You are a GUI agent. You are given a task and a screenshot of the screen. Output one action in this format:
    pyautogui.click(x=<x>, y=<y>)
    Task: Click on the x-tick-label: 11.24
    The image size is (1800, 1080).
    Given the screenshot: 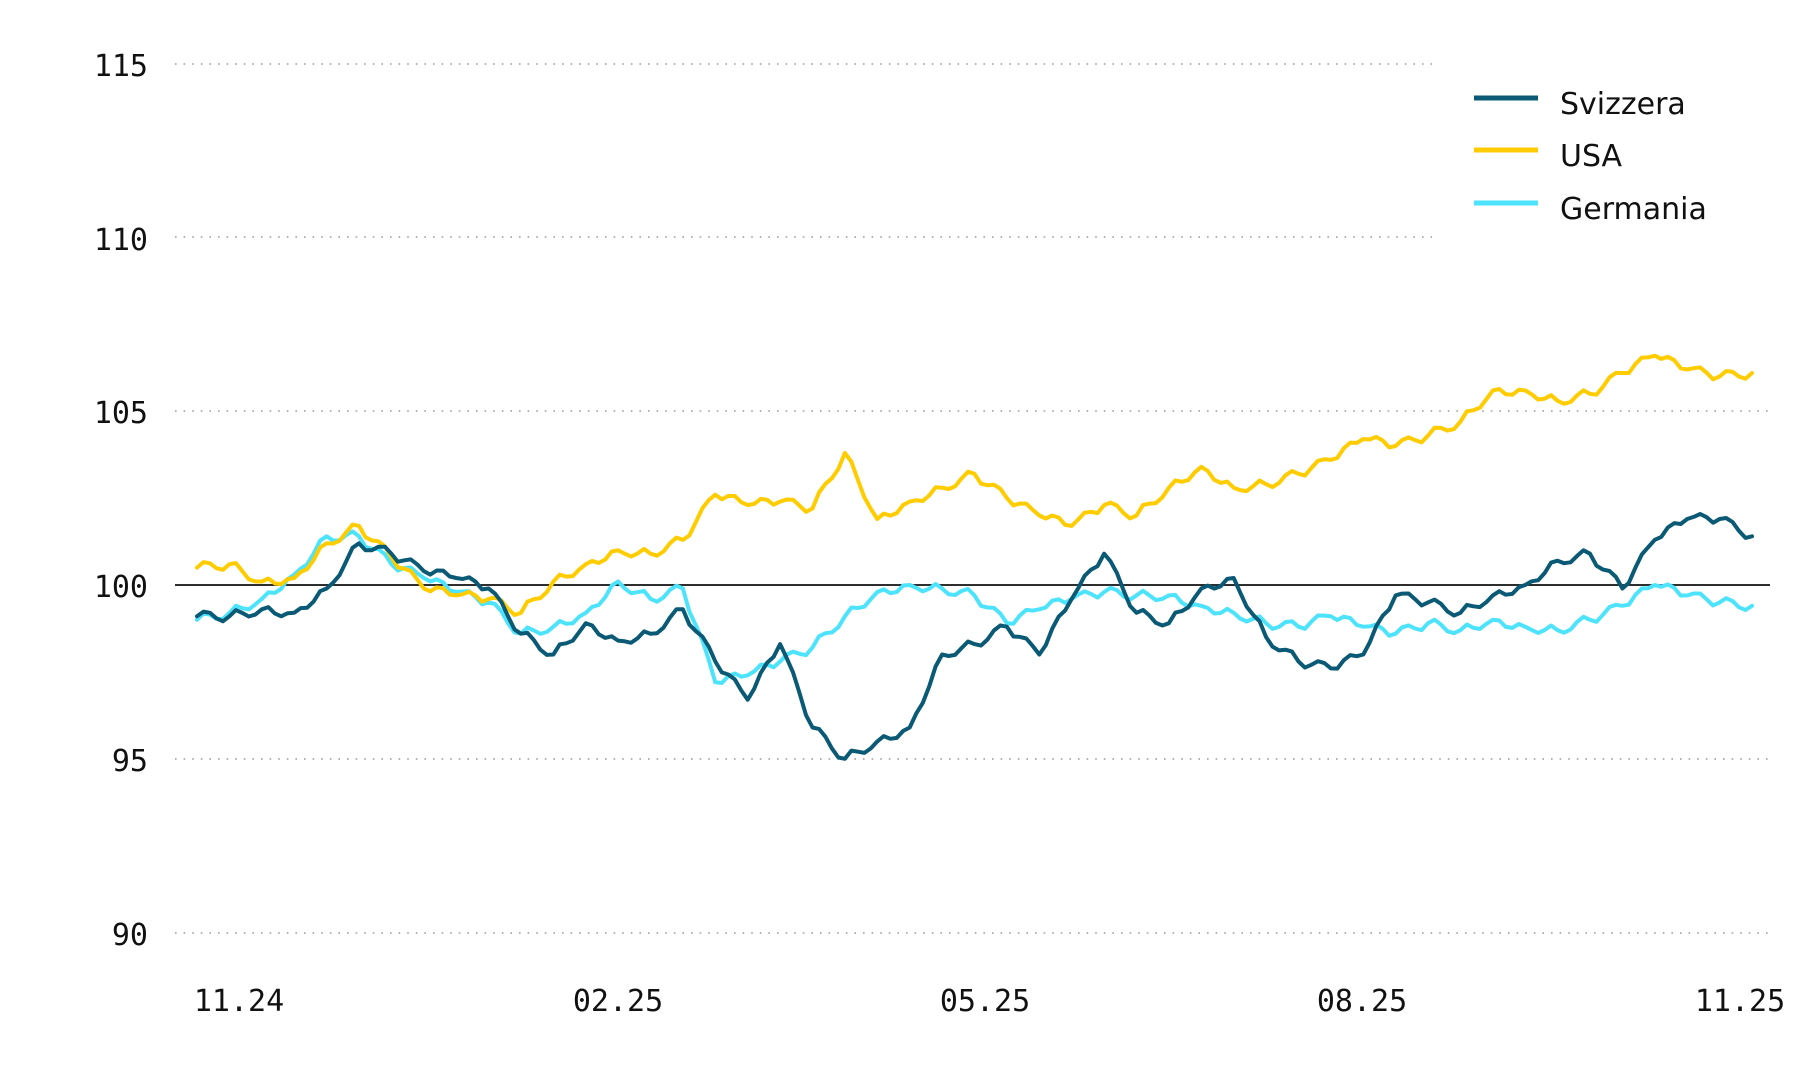 What is the action you would take?
    pyautogui.click(x=239, y=1001)
    